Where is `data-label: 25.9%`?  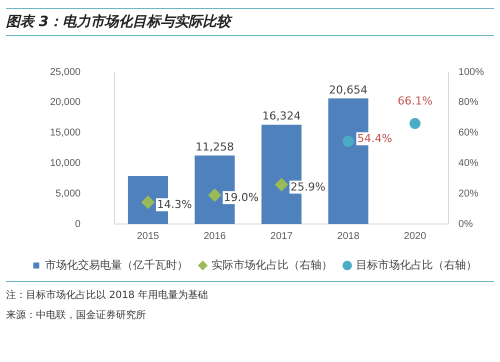 data-label: 25.9% is located at coordinates (308, 187).